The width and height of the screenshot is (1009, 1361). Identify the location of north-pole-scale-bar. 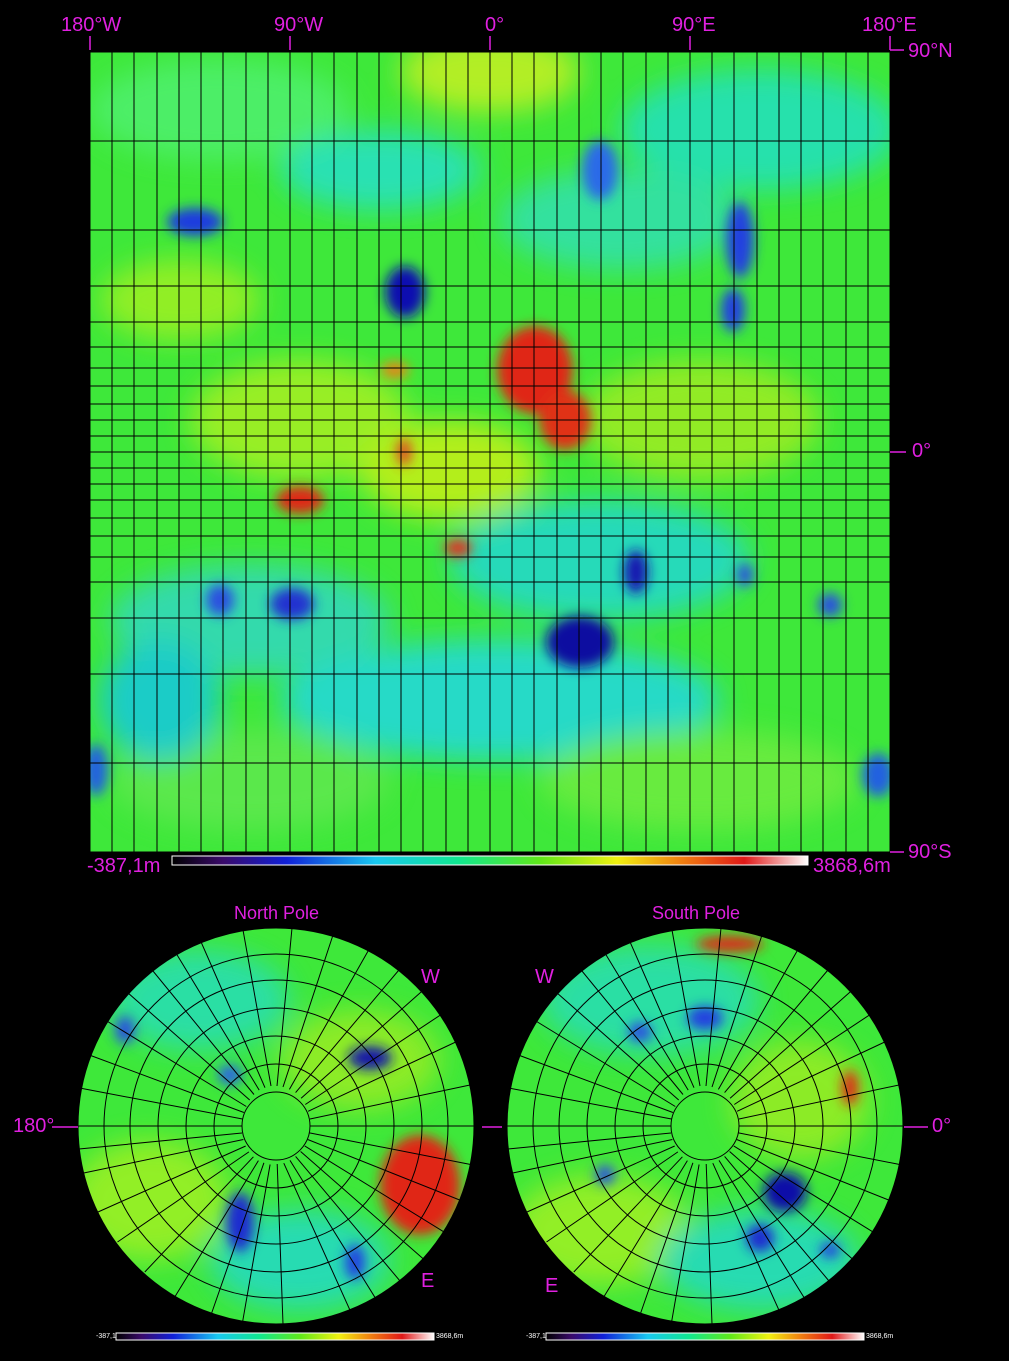
(275, 1336).